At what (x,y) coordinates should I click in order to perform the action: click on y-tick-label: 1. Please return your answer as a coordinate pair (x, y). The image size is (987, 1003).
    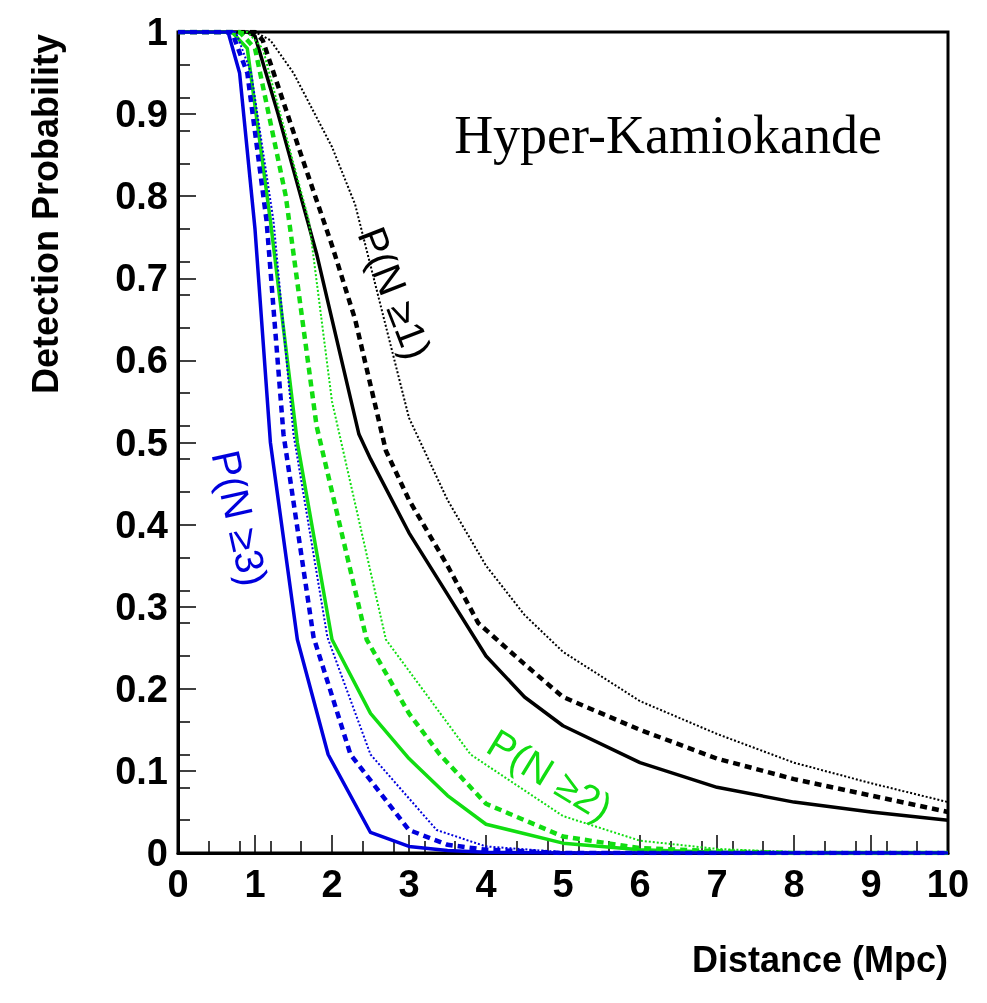
    Looking at the image, I should click on (157, 32).